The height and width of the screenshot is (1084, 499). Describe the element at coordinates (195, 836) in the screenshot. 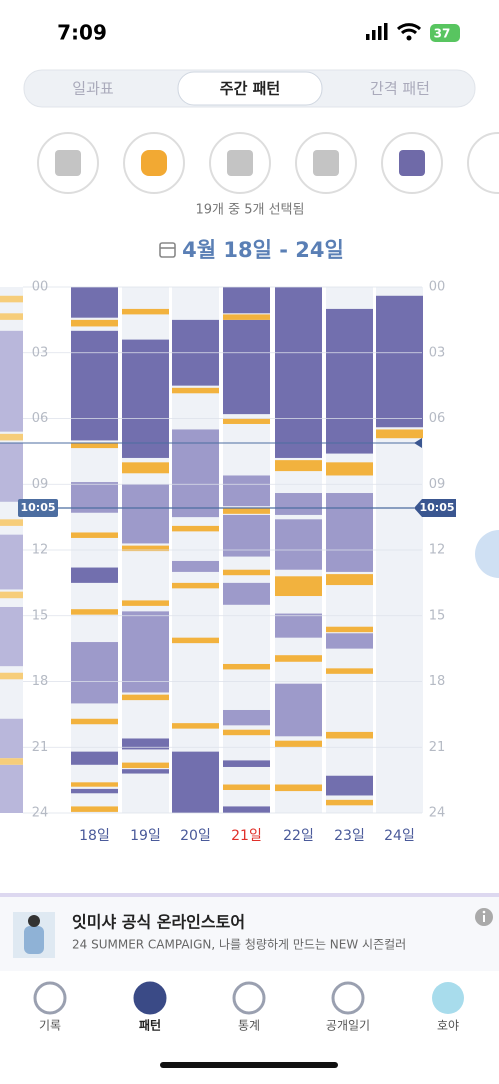

I see `day-label: 20일` at that location.